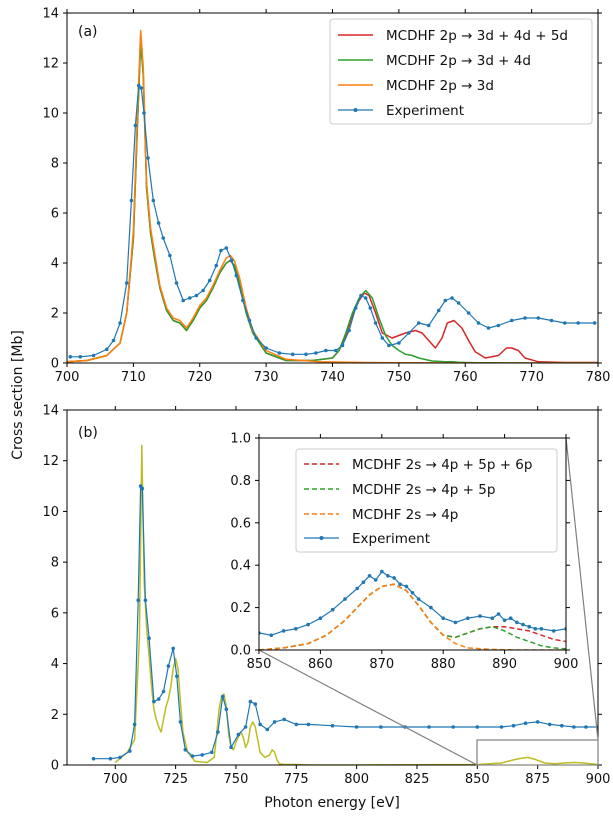 The image size is (613, 818). What do you see at coordinates (368, 707) in the screenshot?
I see `zoom-connector-left` at bounding box center [368, 707].